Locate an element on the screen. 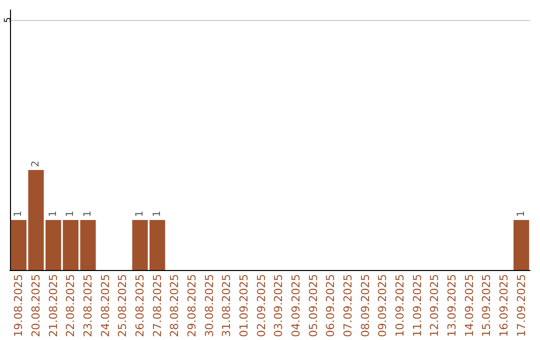 The width and height of the screenshot is (540, 340). x-tick-label: 08.09.2025 is located at coordinates (365, 305).